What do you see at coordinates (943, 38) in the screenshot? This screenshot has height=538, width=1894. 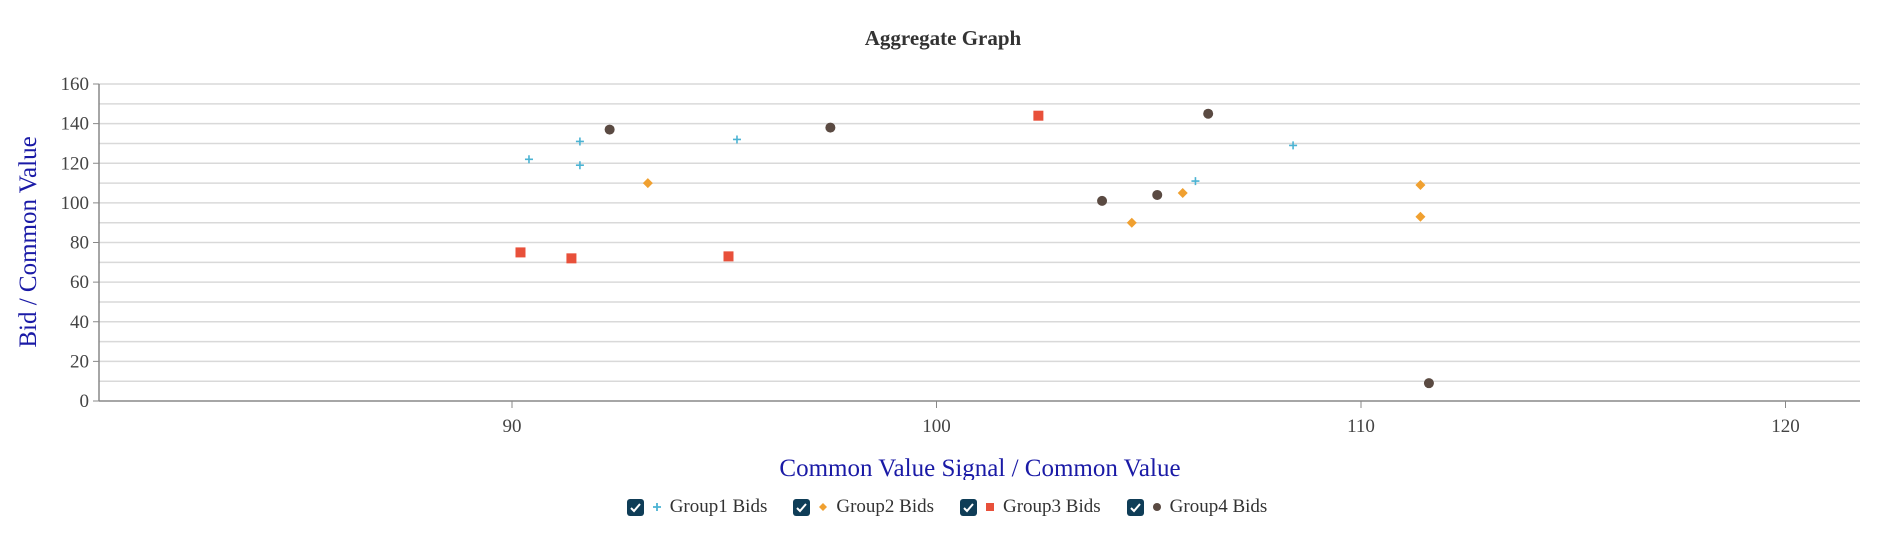 I see `chart-title: Aggregate Graph` at bounding box center [943, 38].